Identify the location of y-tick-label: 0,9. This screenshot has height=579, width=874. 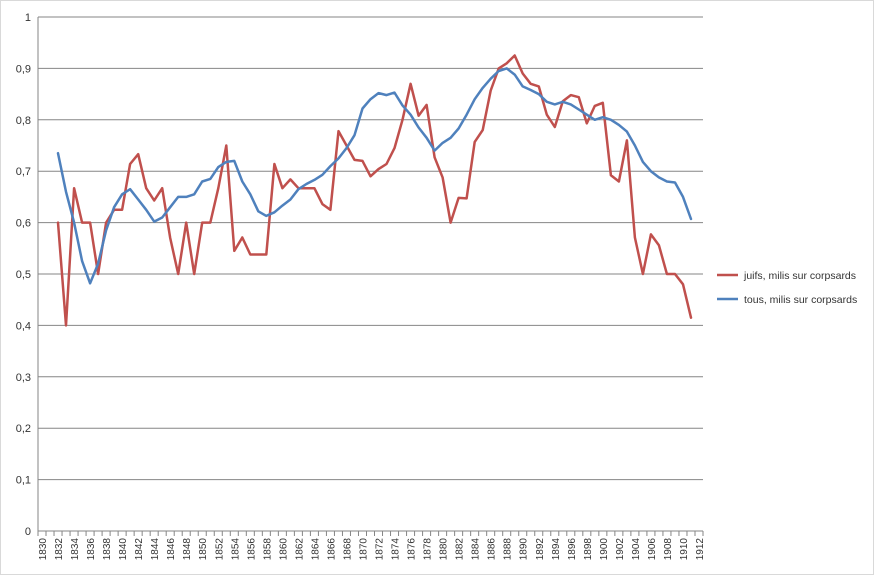
(23, 69).